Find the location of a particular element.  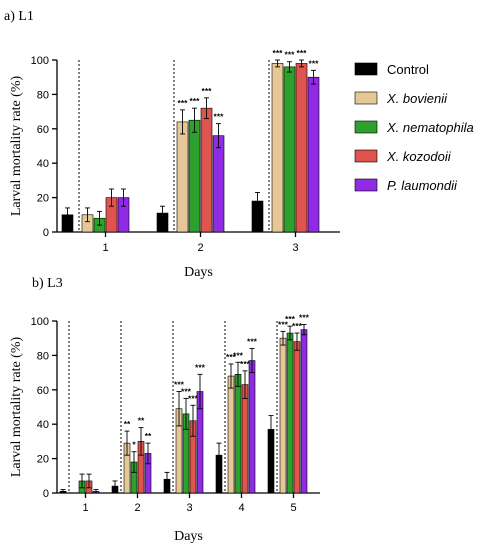

legend-label: P. laumondii is located at coordinates (422, 185).